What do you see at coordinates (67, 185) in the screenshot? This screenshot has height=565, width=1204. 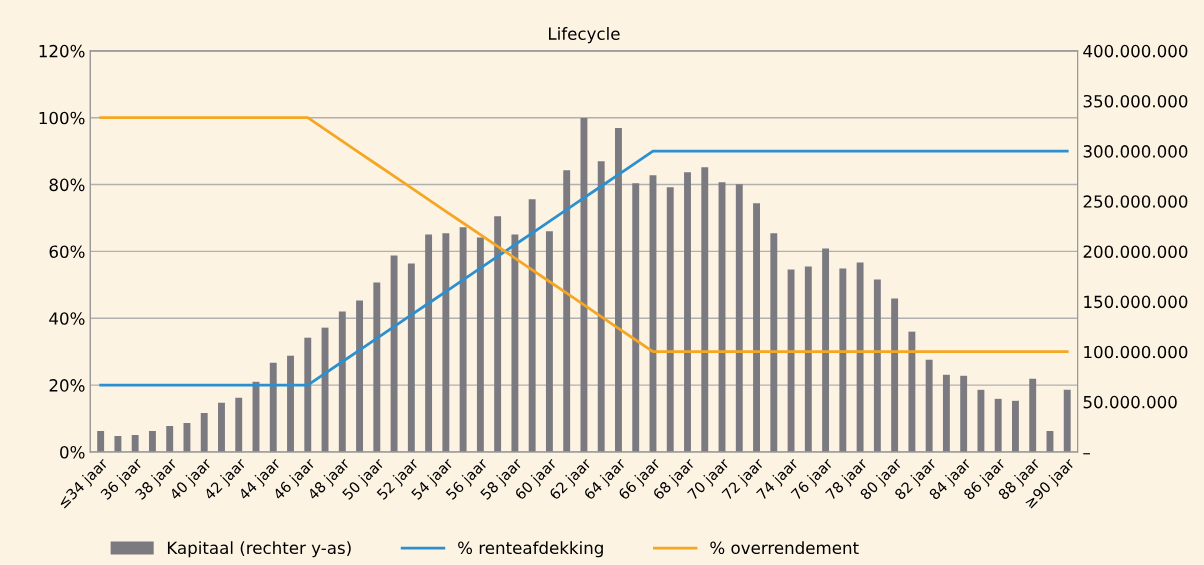 I see `y-tick-label: 80%` at bounding box center [67, 185].